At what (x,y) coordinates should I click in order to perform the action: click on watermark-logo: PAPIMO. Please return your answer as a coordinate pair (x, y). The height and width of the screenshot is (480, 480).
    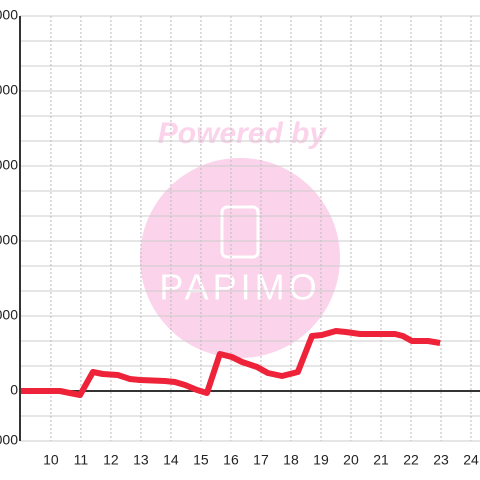
    Looking at the image, I should click on (239, 287).